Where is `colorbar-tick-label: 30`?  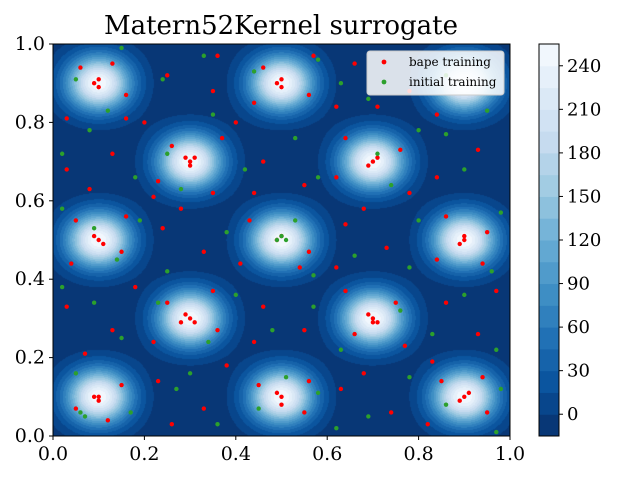 colorbar-tick-label: 30 is located at coordinates (578, 371).